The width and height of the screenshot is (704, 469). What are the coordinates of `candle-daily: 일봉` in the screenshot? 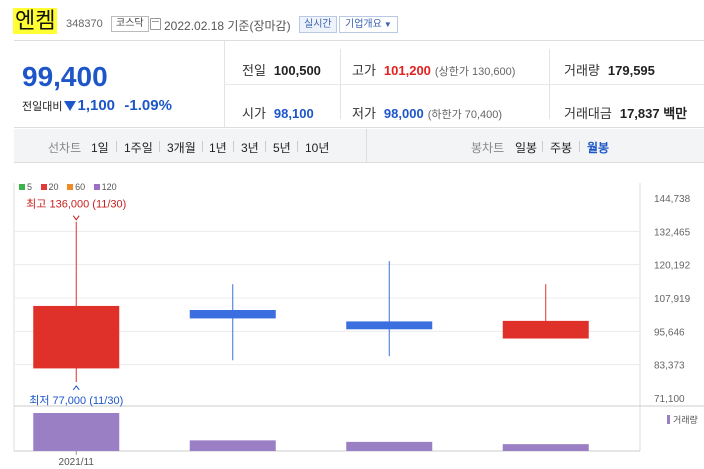 It's located at (526, 148).